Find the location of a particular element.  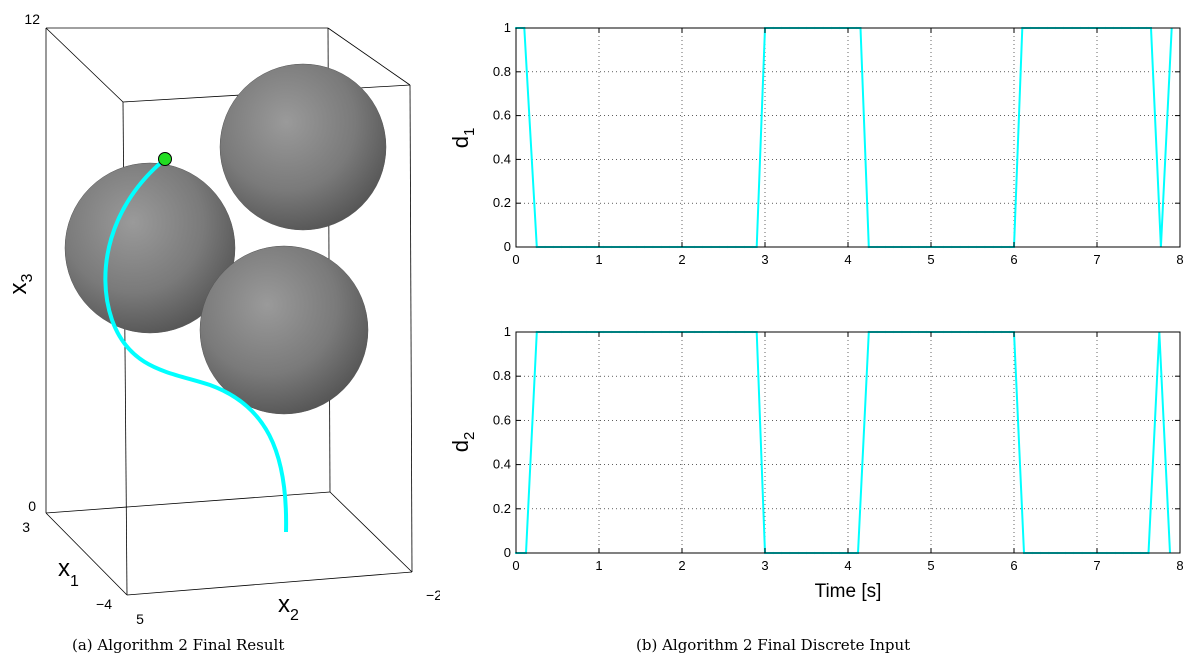

x1-tick-label: −4 is located at coordinates (104, 604).